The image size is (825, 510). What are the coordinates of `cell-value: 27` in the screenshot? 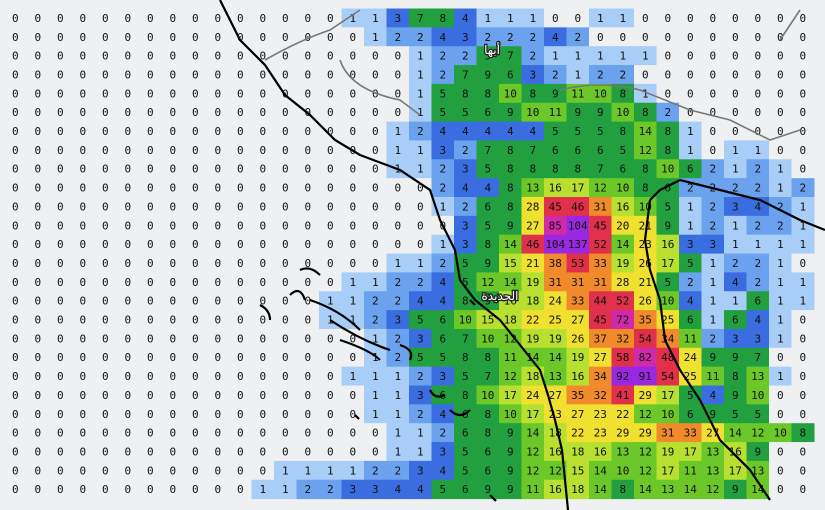 It's located at (600, 357).